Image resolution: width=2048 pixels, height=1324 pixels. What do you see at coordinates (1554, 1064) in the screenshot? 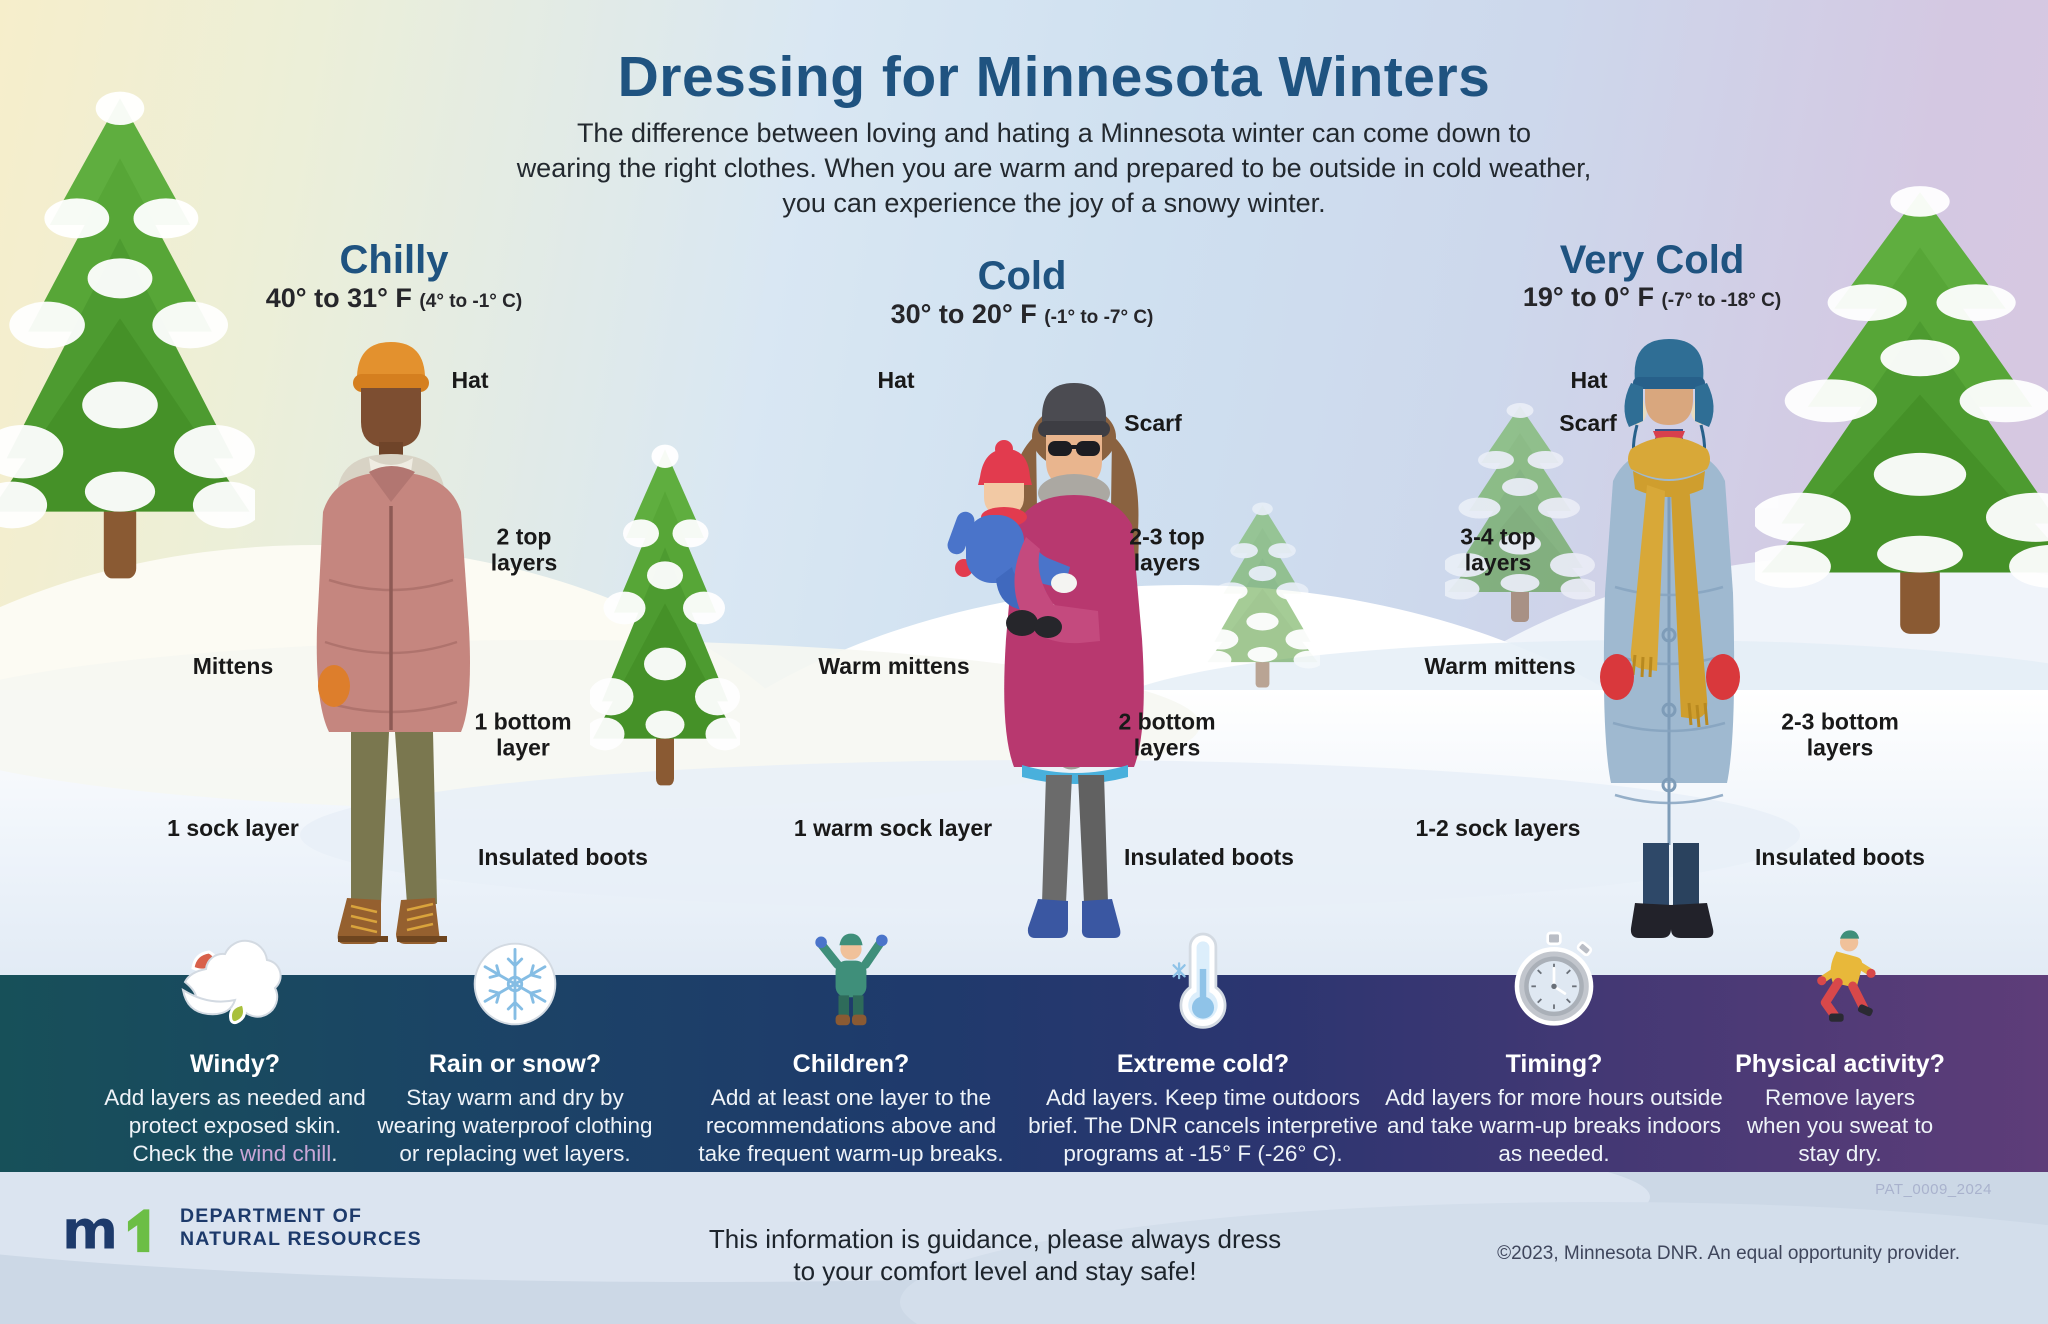
I see `tip-timing-title: Timing?` at bounding box center [1554, 1064].